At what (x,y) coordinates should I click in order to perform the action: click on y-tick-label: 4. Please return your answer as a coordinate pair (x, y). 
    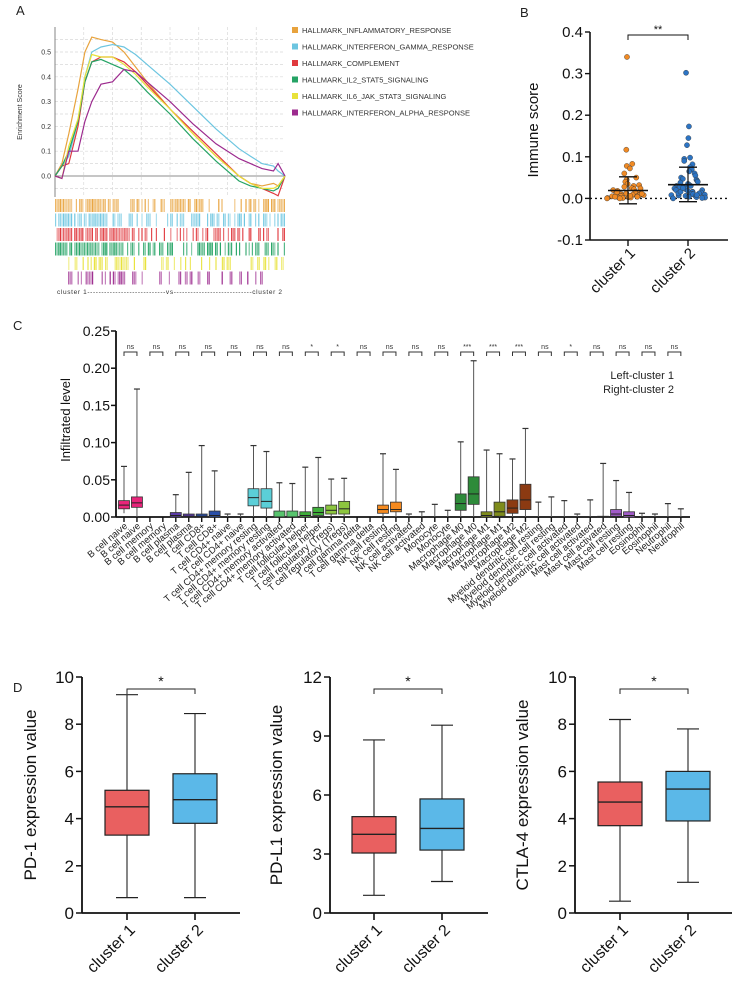
    Looking at the image, I should click on (69, 819).